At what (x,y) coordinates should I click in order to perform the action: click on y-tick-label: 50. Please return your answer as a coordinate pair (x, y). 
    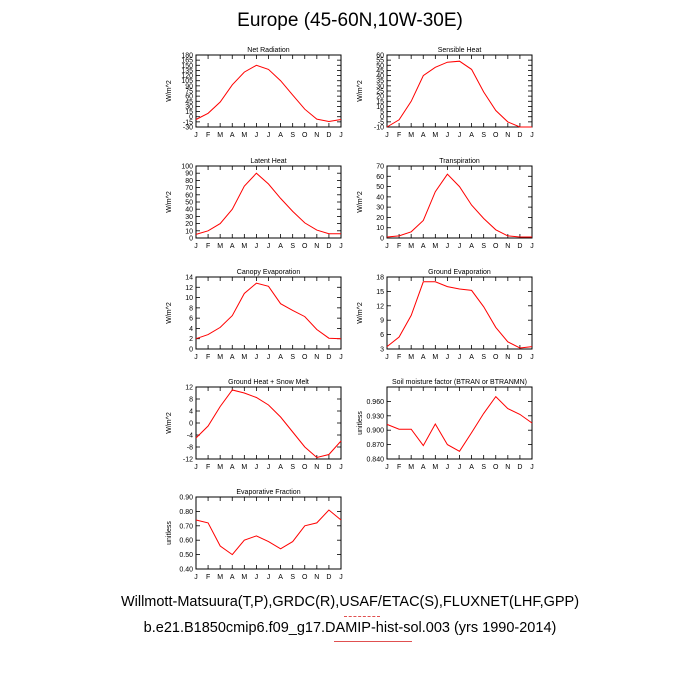
    Looking at the image, I should click on (189, 203).